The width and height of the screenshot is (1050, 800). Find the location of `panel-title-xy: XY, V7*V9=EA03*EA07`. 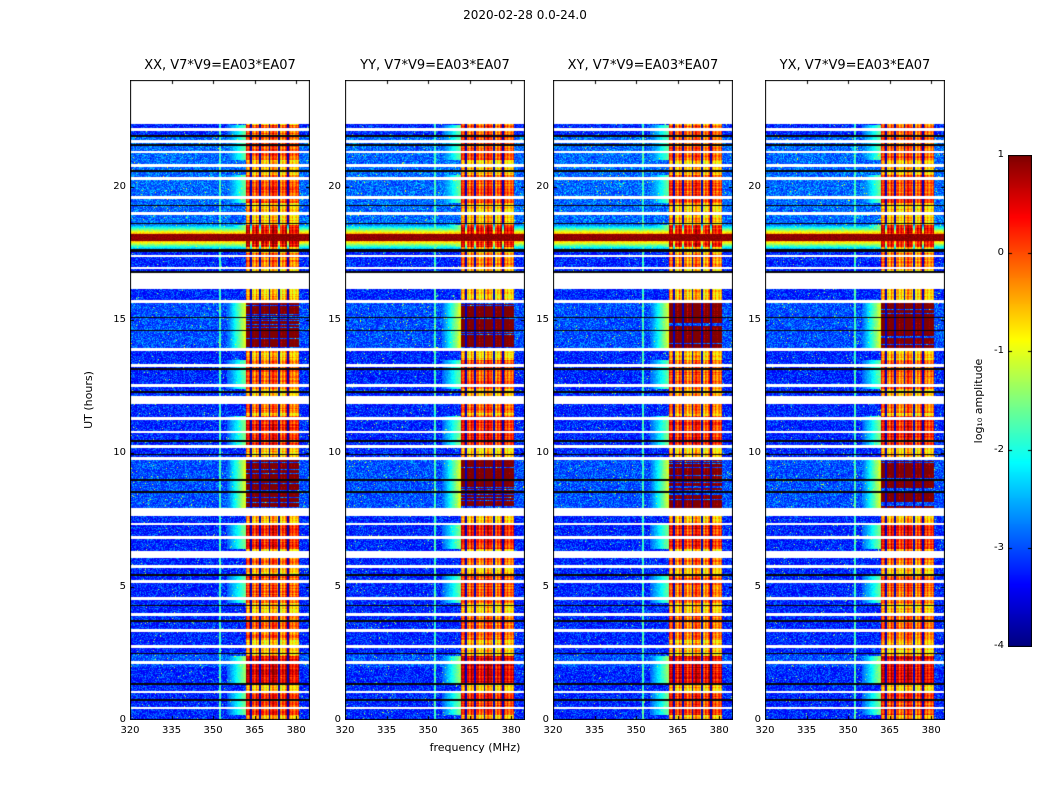

panel-title-xy: XY, V7*V9=EA03*EA07 is located at coordinates (643, 65).